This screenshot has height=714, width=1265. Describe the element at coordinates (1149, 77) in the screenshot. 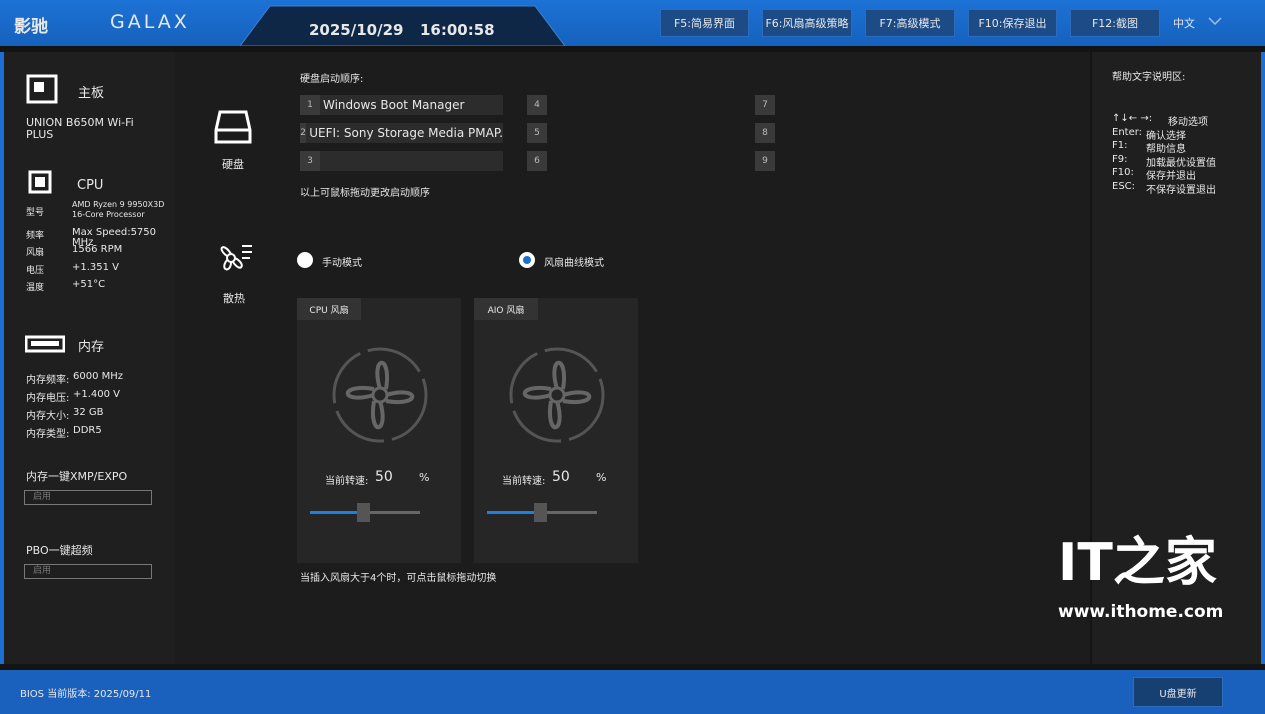

I see `help-title: 帮助文字说明区:` at that location.